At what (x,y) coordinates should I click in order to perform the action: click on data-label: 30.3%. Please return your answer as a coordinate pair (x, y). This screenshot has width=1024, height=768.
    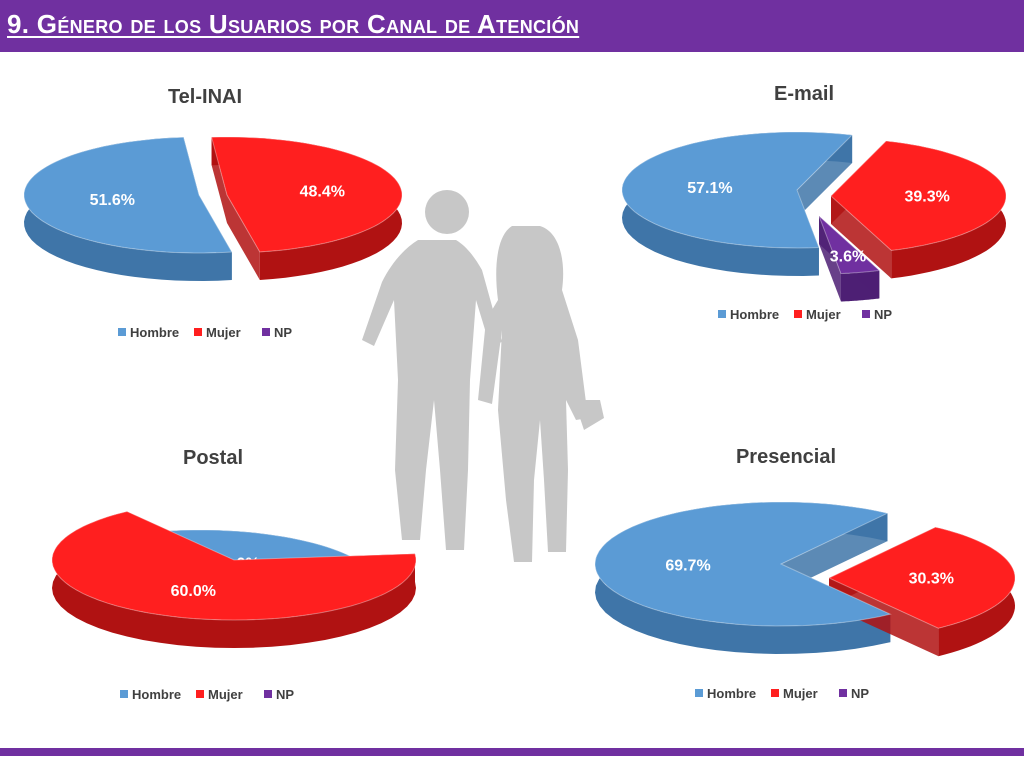
    Looking at the image, I should click on (931, 579).